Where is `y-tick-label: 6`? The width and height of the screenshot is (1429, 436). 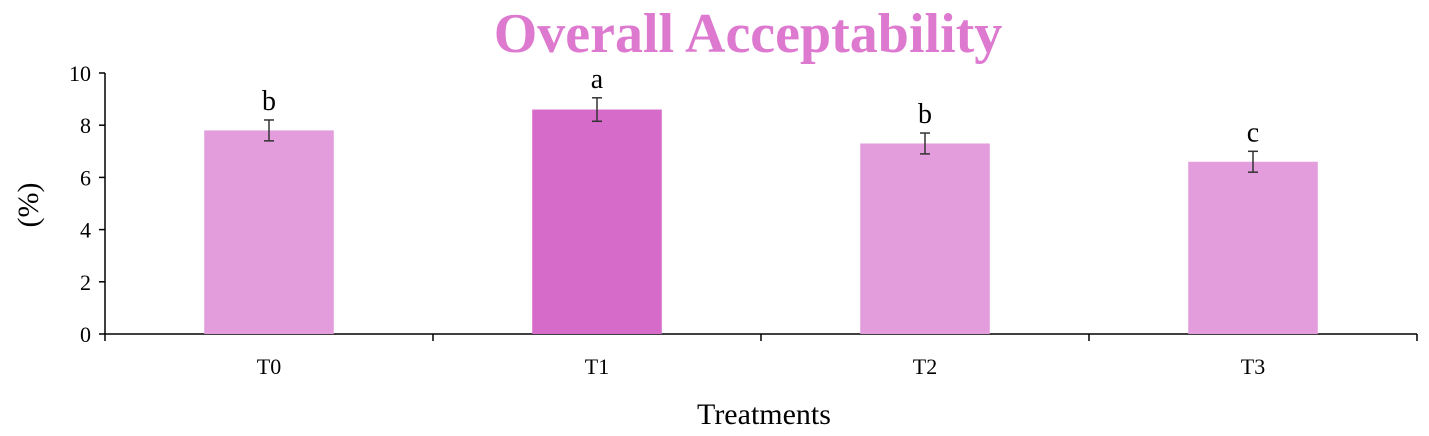
y-tick-label: 6 is located at coordinates (85, 177).